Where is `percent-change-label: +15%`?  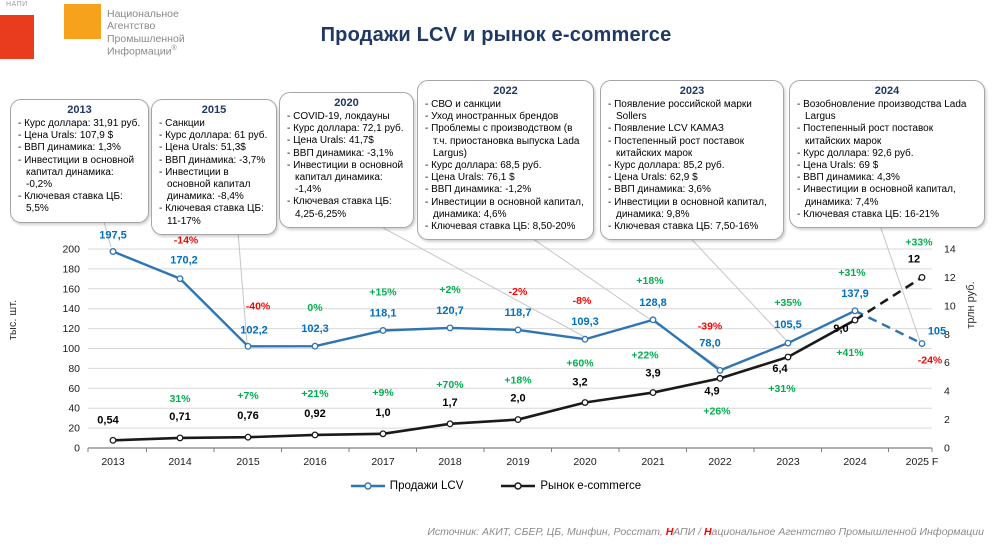
percent-change-label: +15% is located at coordinates (383, 292).